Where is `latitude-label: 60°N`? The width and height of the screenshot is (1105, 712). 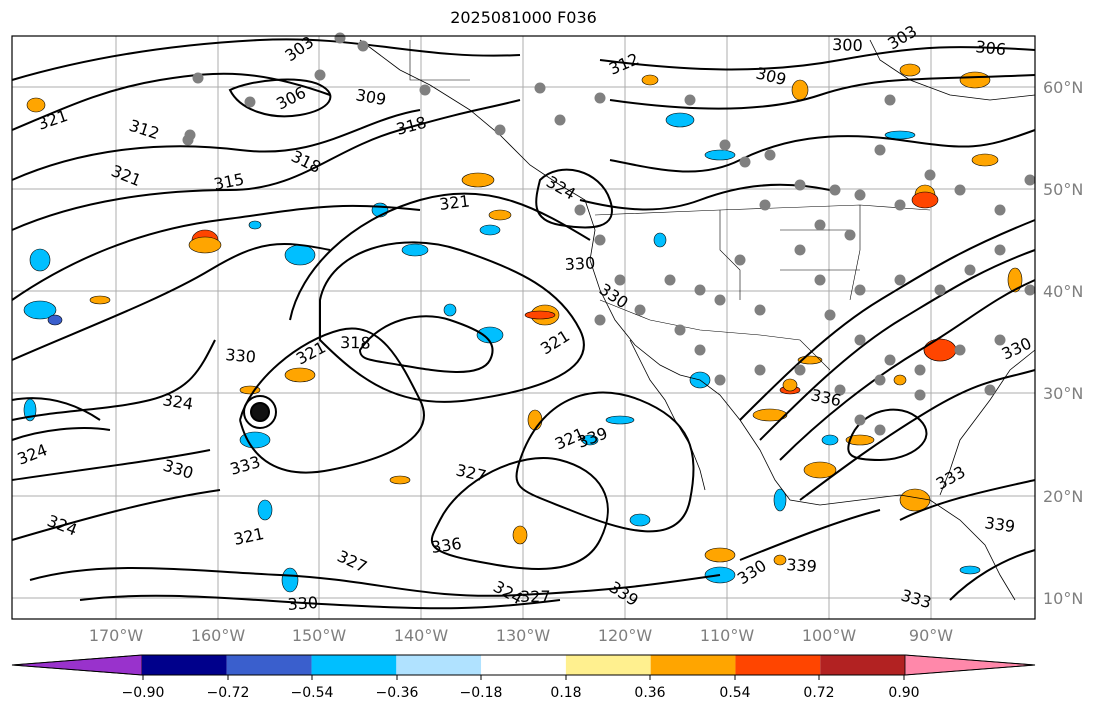
latitude-label: 60°N is located at coordinates (1063, 87).